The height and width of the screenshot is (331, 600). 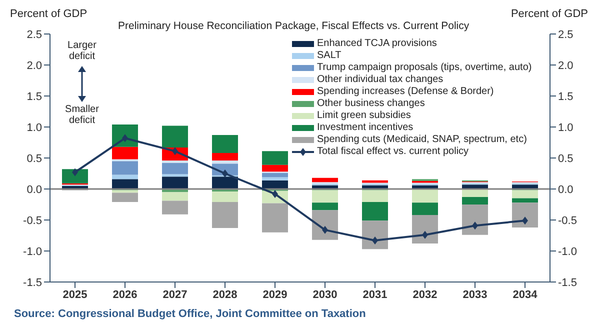 I want to click on x-tick-label: 2026, so click(x=125, y=294).